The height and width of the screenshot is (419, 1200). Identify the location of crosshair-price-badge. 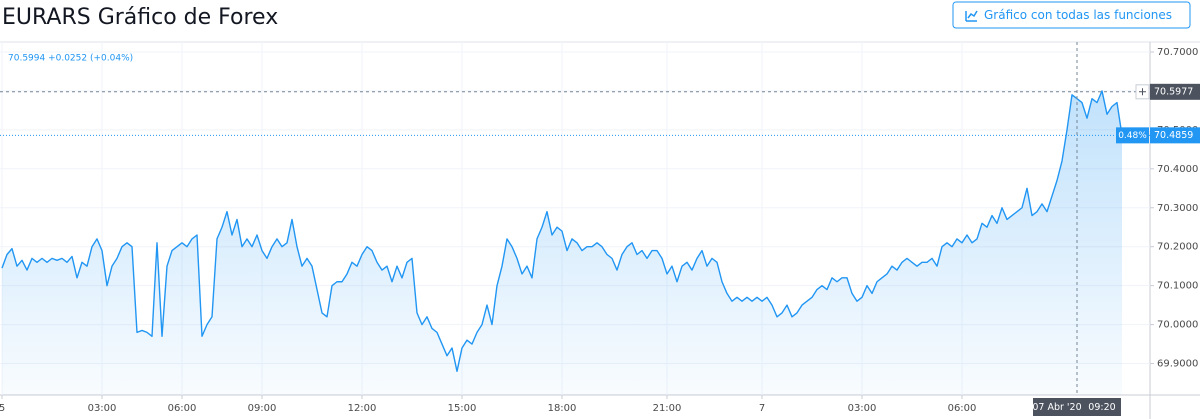
(1175, 91).